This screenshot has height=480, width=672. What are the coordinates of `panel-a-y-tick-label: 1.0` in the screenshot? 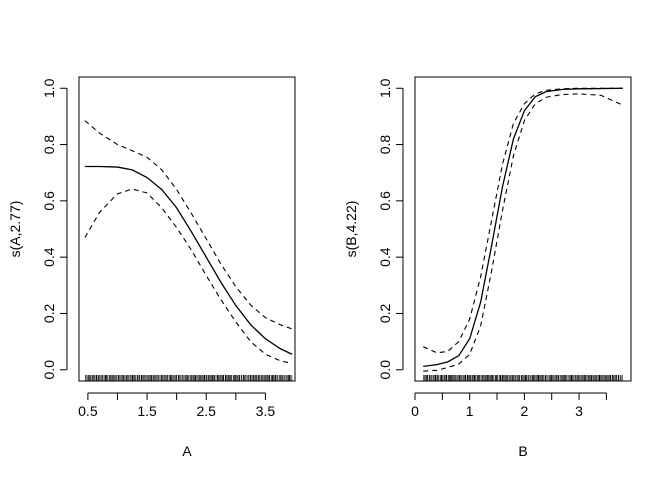 It's located at (49, 88).